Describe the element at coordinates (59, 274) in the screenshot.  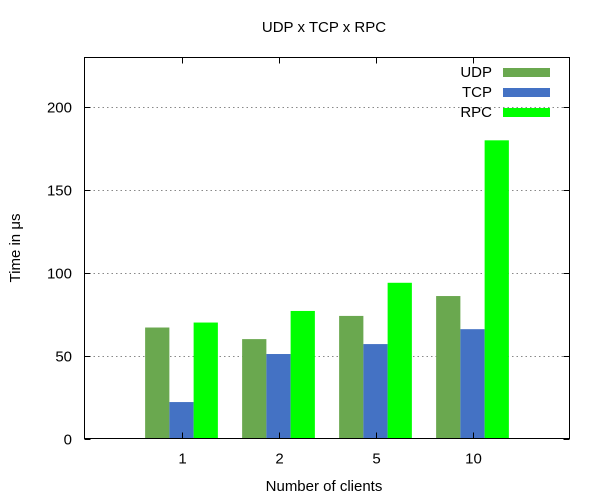
I see `y-tick-label: 100` at that location.